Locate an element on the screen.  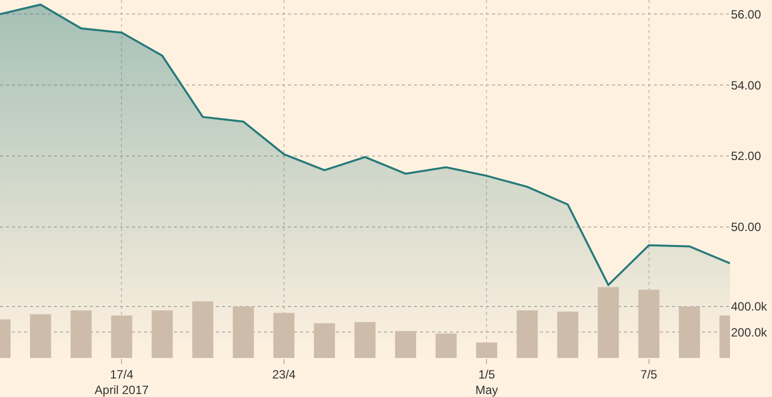
y2-tick-label: 400.0k is located at coordinates (749, 307).